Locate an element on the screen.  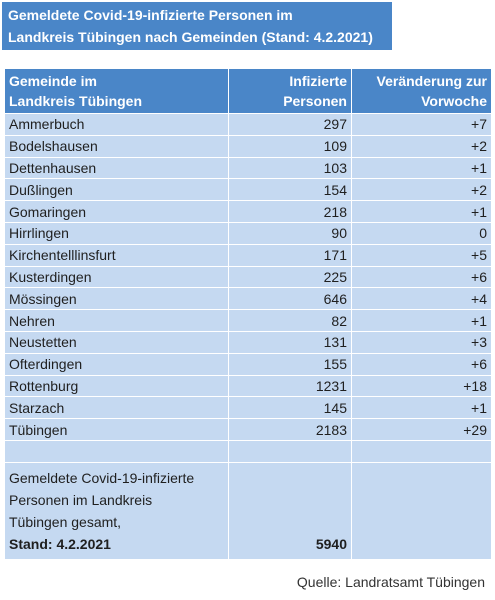
table-row: Rottenburg 1231 +18 is located at coordinates (248, 386).